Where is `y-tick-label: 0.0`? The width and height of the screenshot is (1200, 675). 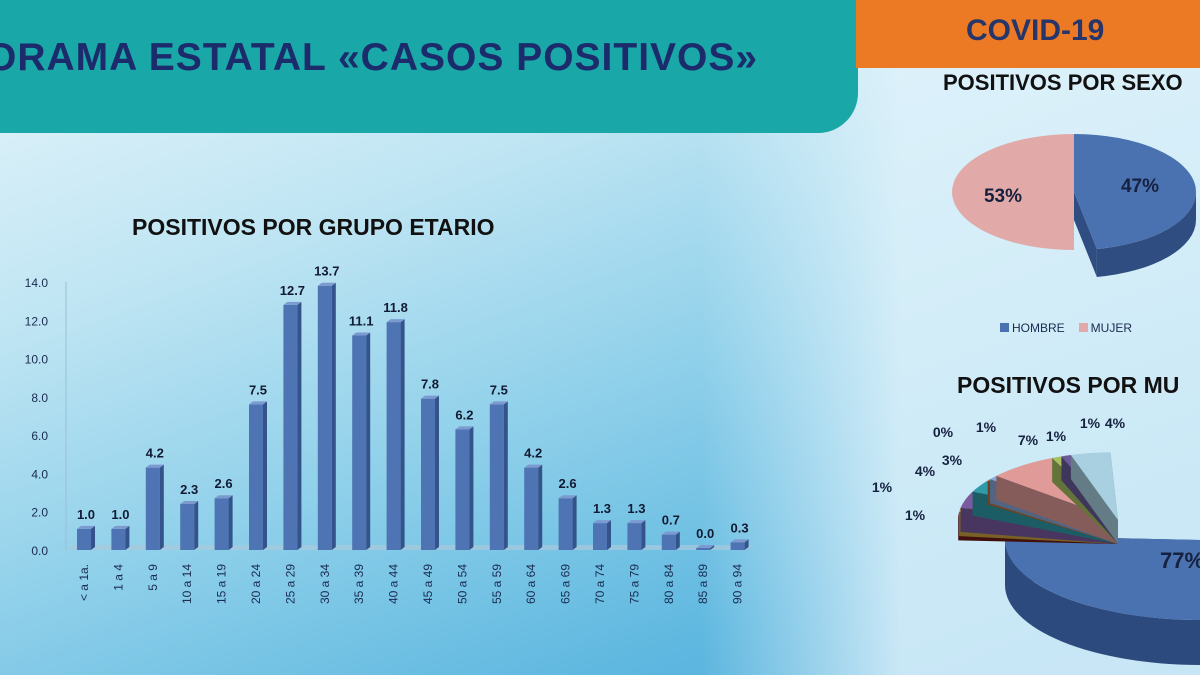 y-tick-label: 0.0 is located at coordinates (39, 551).